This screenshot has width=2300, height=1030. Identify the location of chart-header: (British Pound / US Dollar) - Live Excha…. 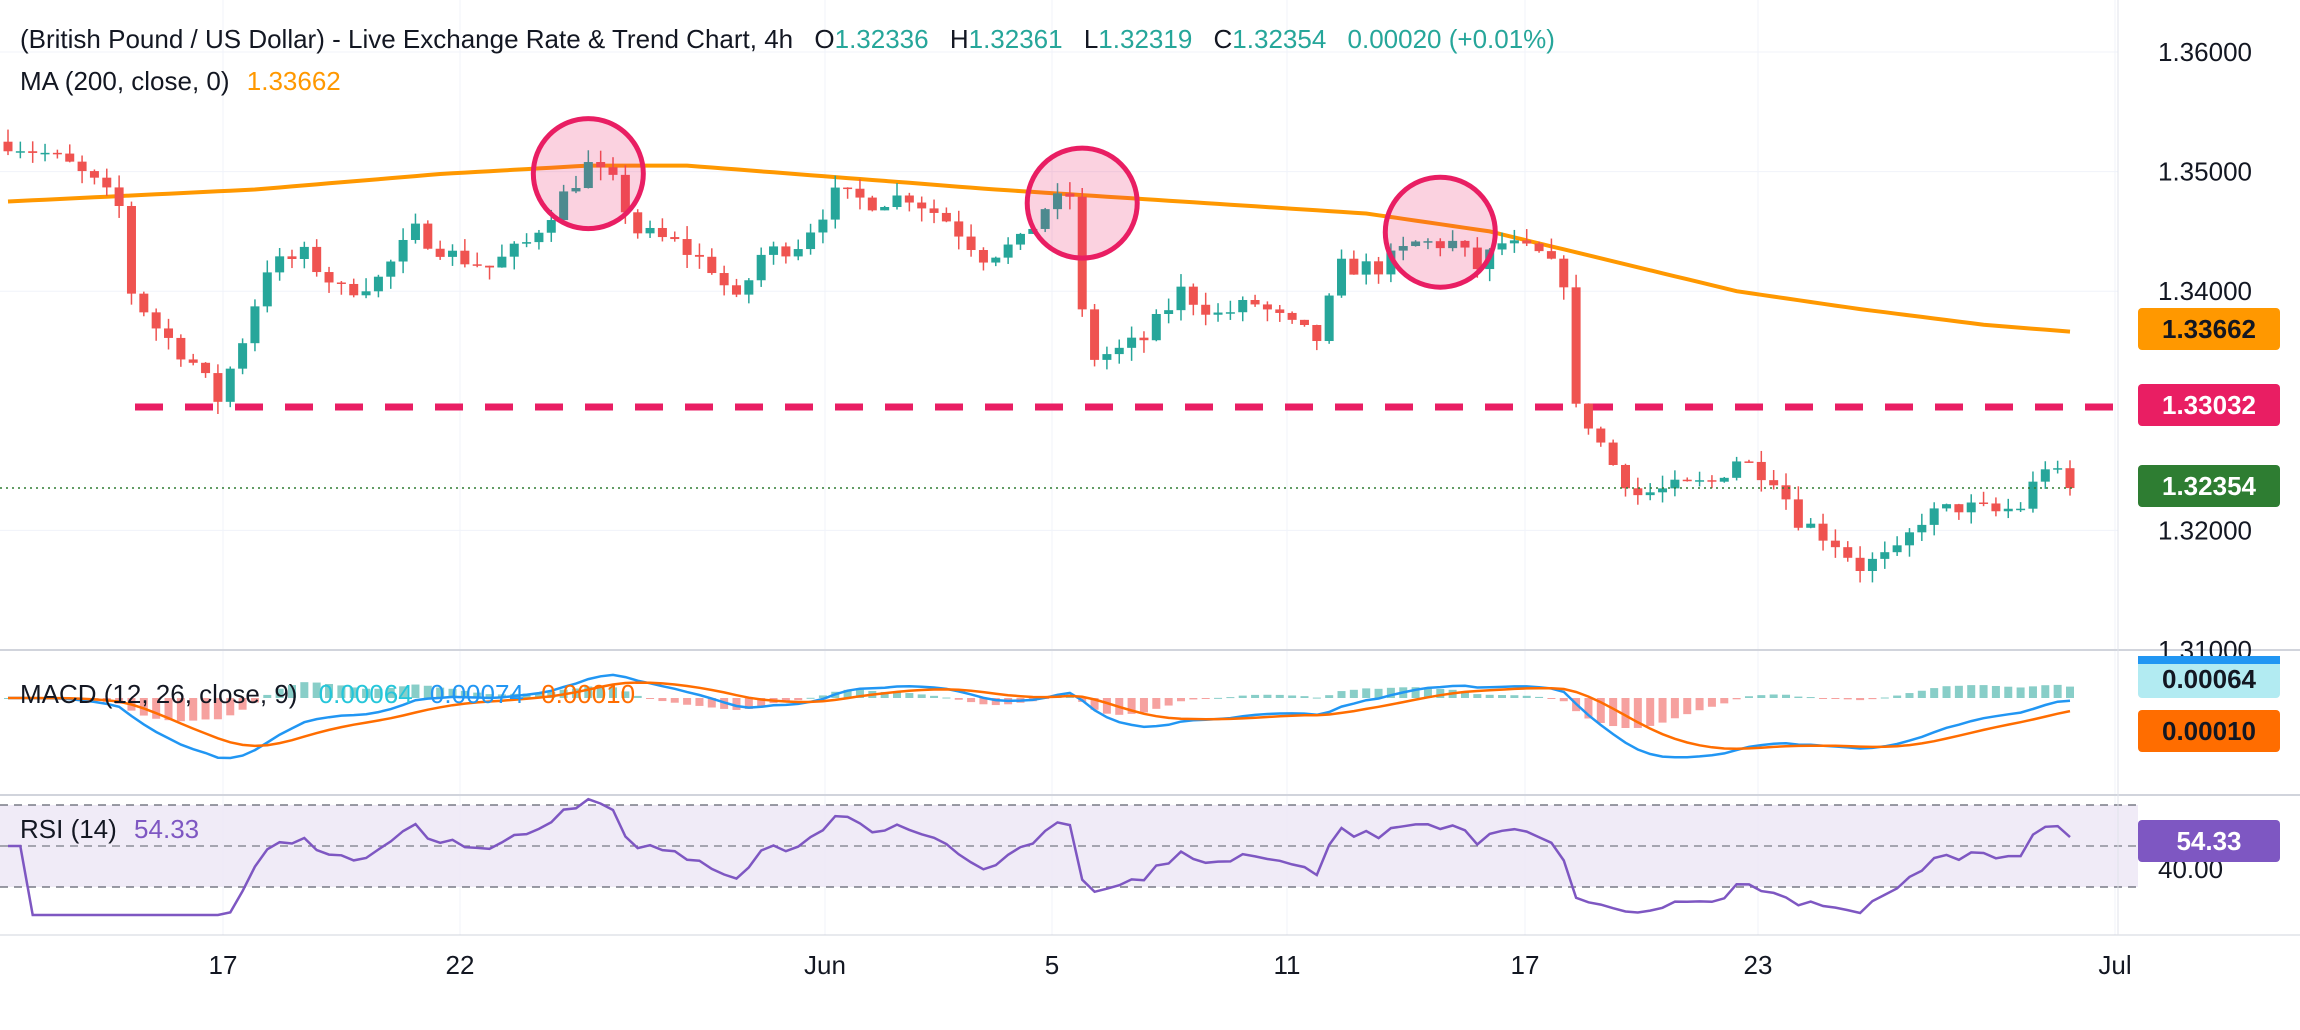
(787, 39).